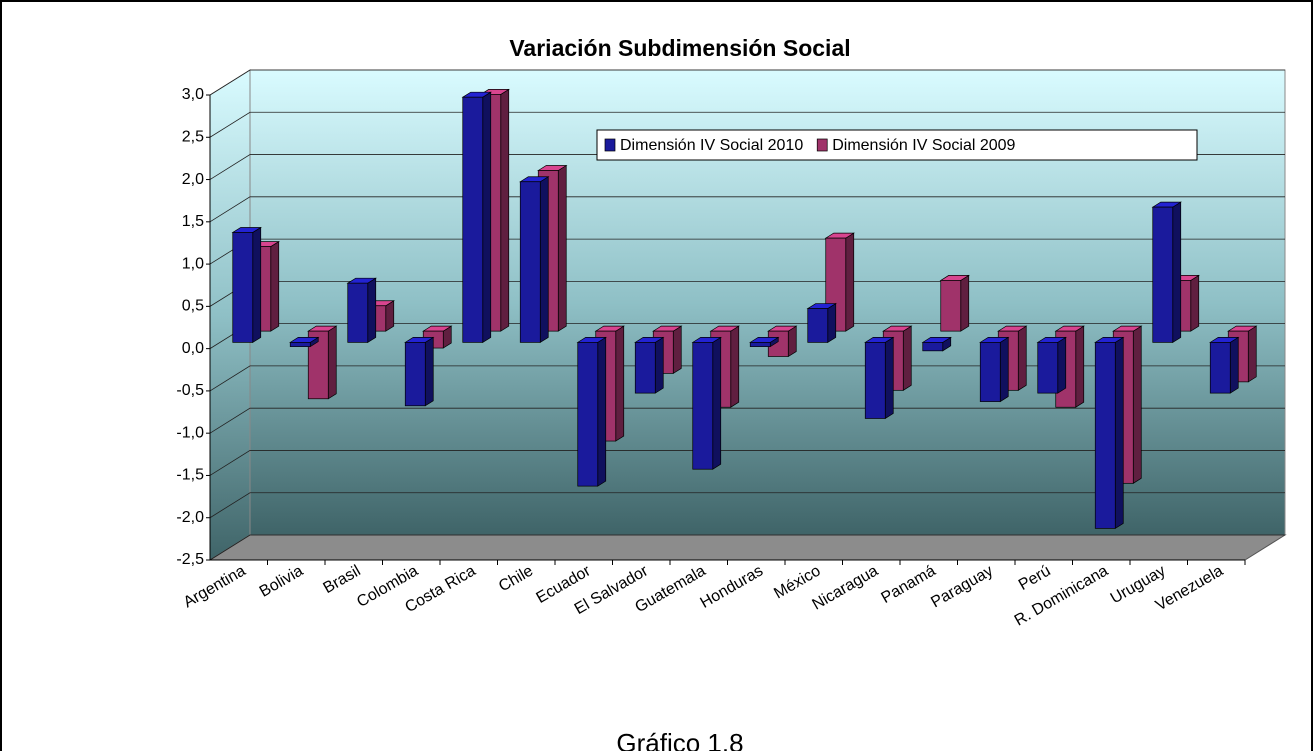 The image size is (1314, 751). Describe the element at coordinates (190, 390) in the screenshot. I see `y-tick-label: -0,5` at that location.